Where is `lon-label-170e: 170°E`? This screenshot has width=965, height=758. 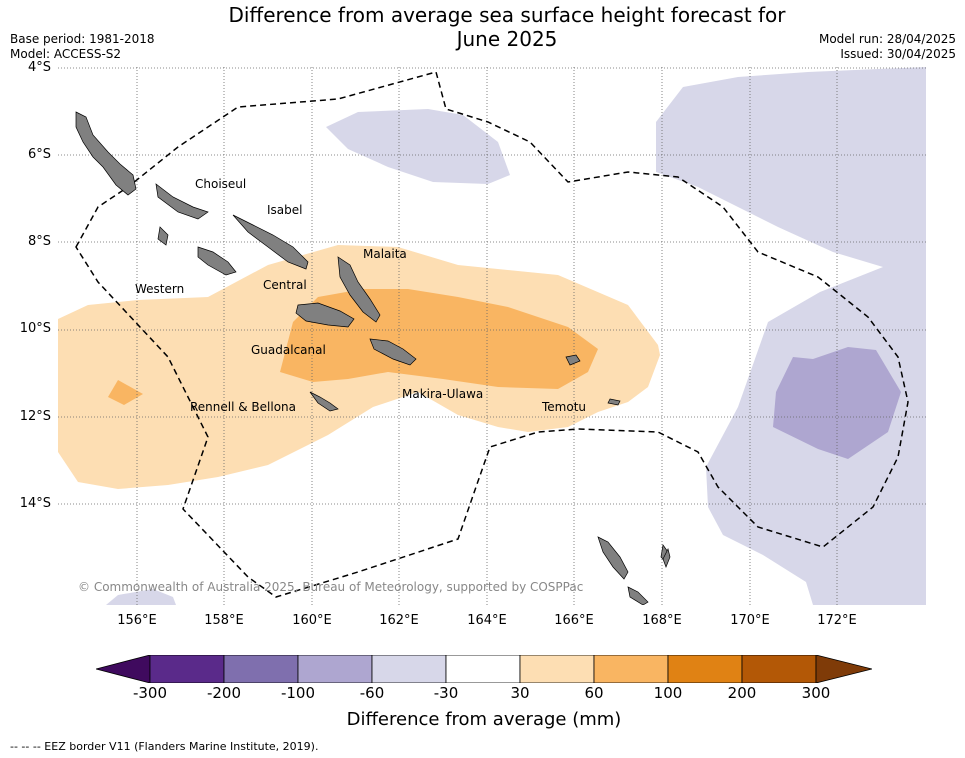
lon-label-170e: 170°E is located at coordinates (750, 620).